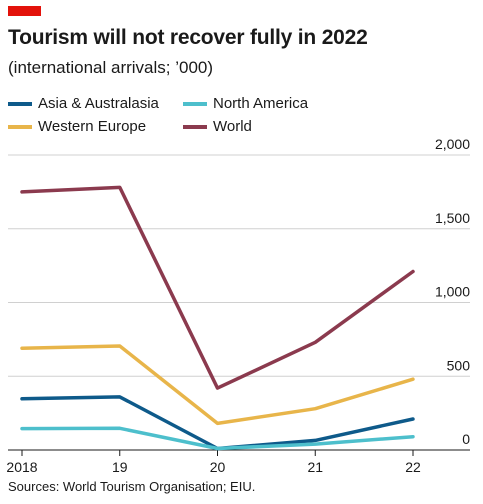 The image size is (483, 504). I want to click on x-tick-label: 19, so click(120, 467).